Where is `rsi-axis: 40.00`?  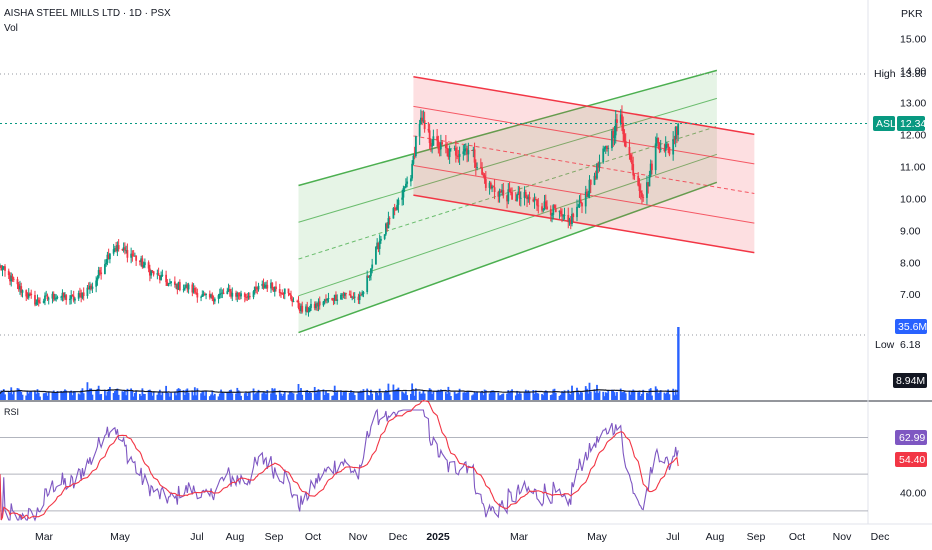 rsi-axis: 40.00 is located at coordinates (913, 494).